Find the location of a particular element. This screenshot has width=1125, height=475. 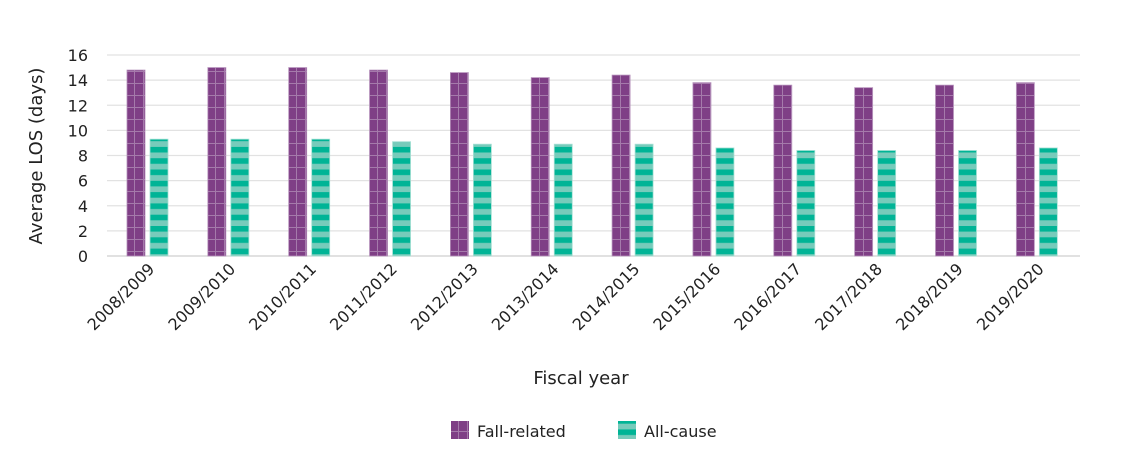

bar-all-cause-2019-2020 is located at coordinates (1048, 202).